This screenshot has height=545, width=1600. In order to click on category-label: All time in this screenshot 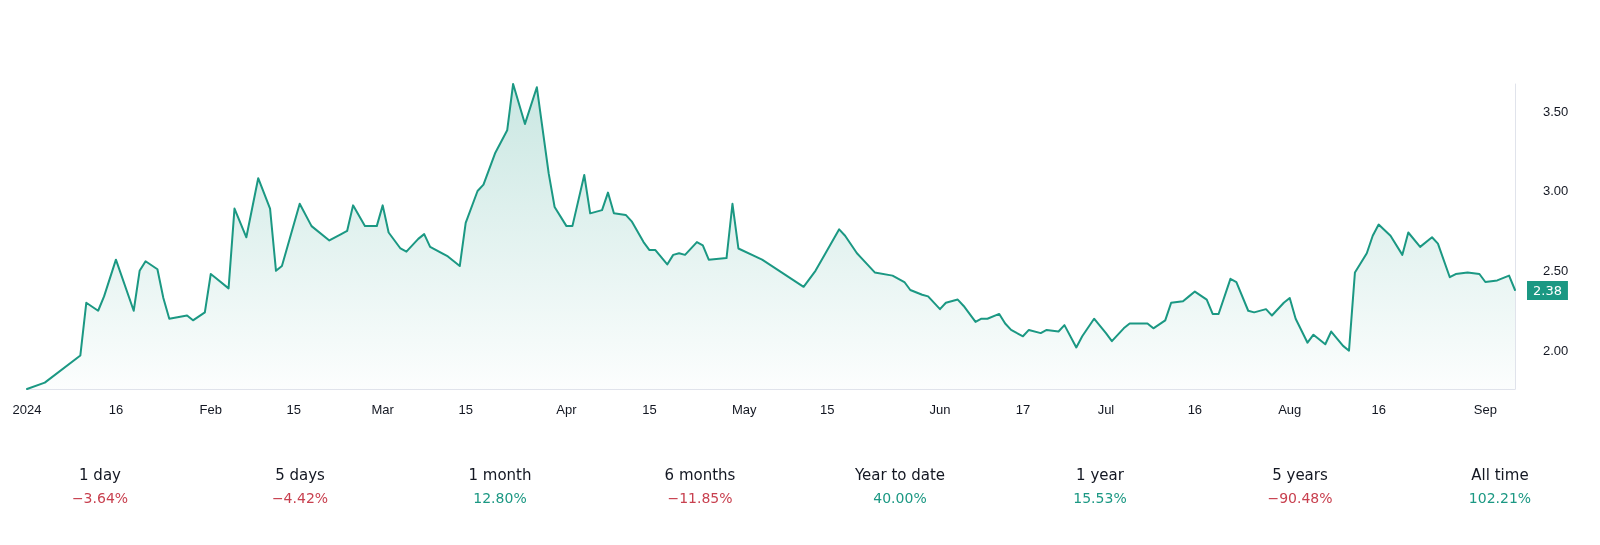, I will do `click(1500, 475)`.